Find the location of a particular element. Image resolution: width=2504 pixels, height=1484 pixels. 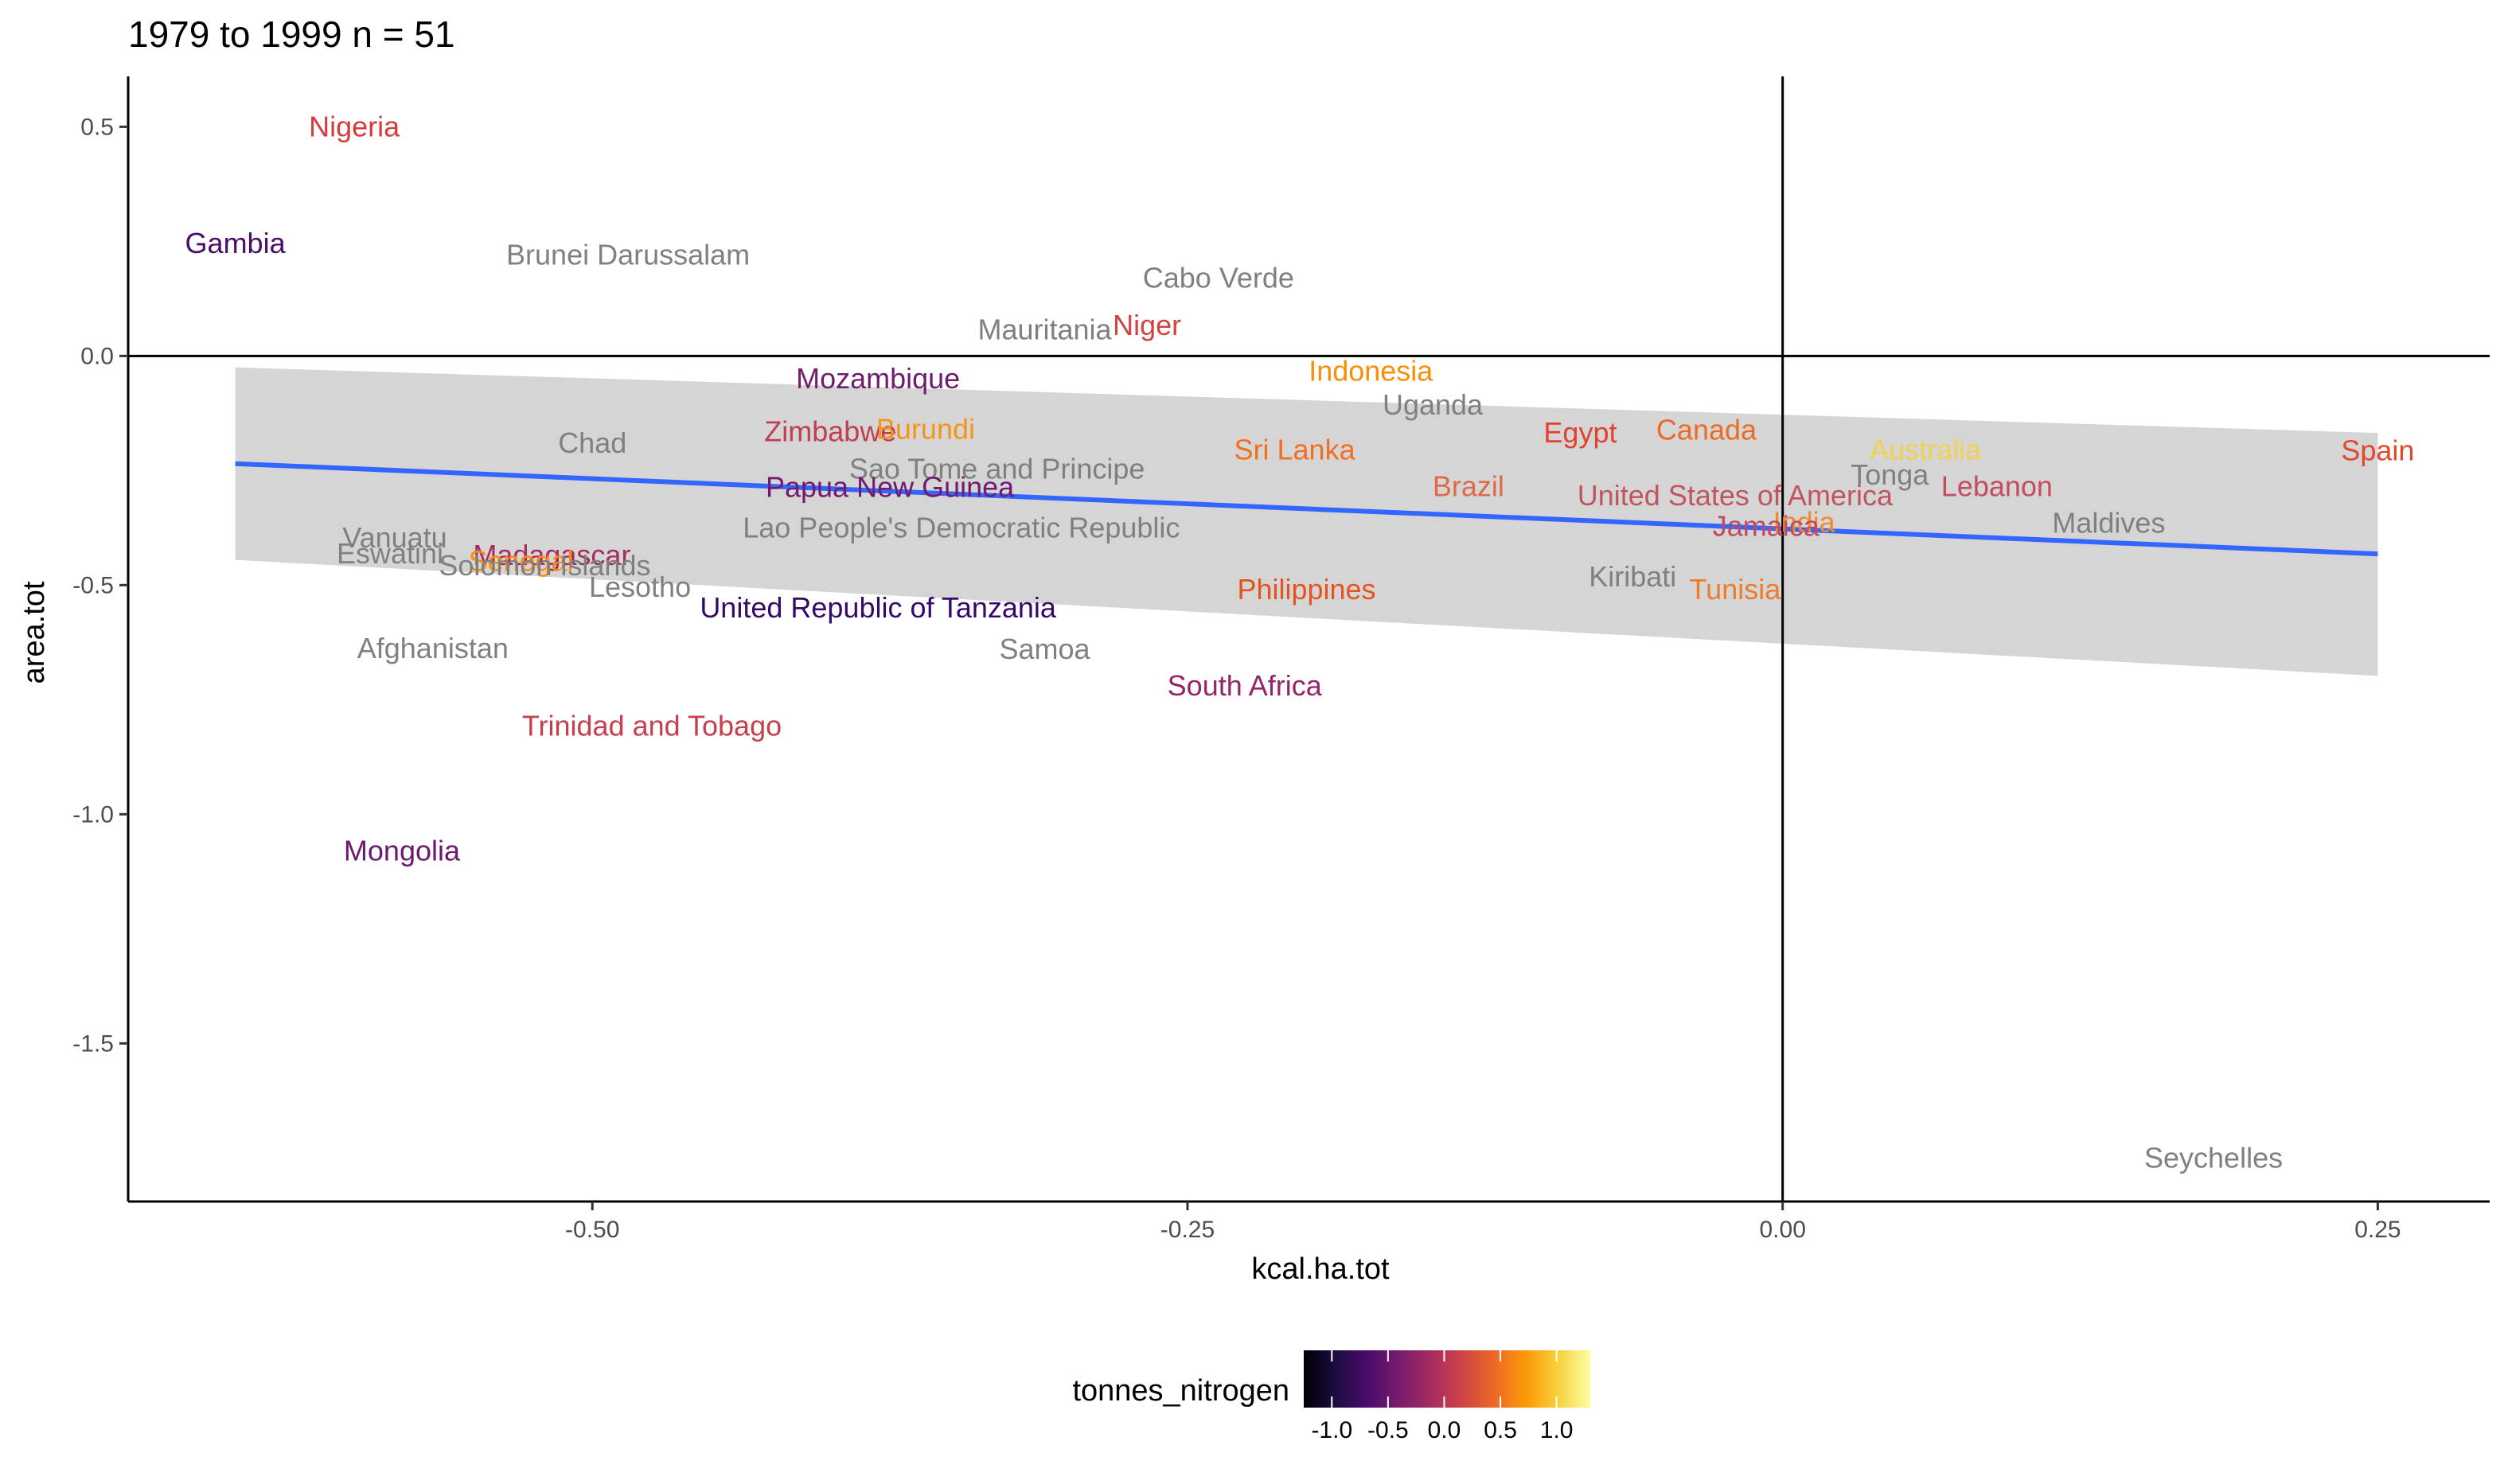

regression-line-layer is located at coordinates (1306, 509).